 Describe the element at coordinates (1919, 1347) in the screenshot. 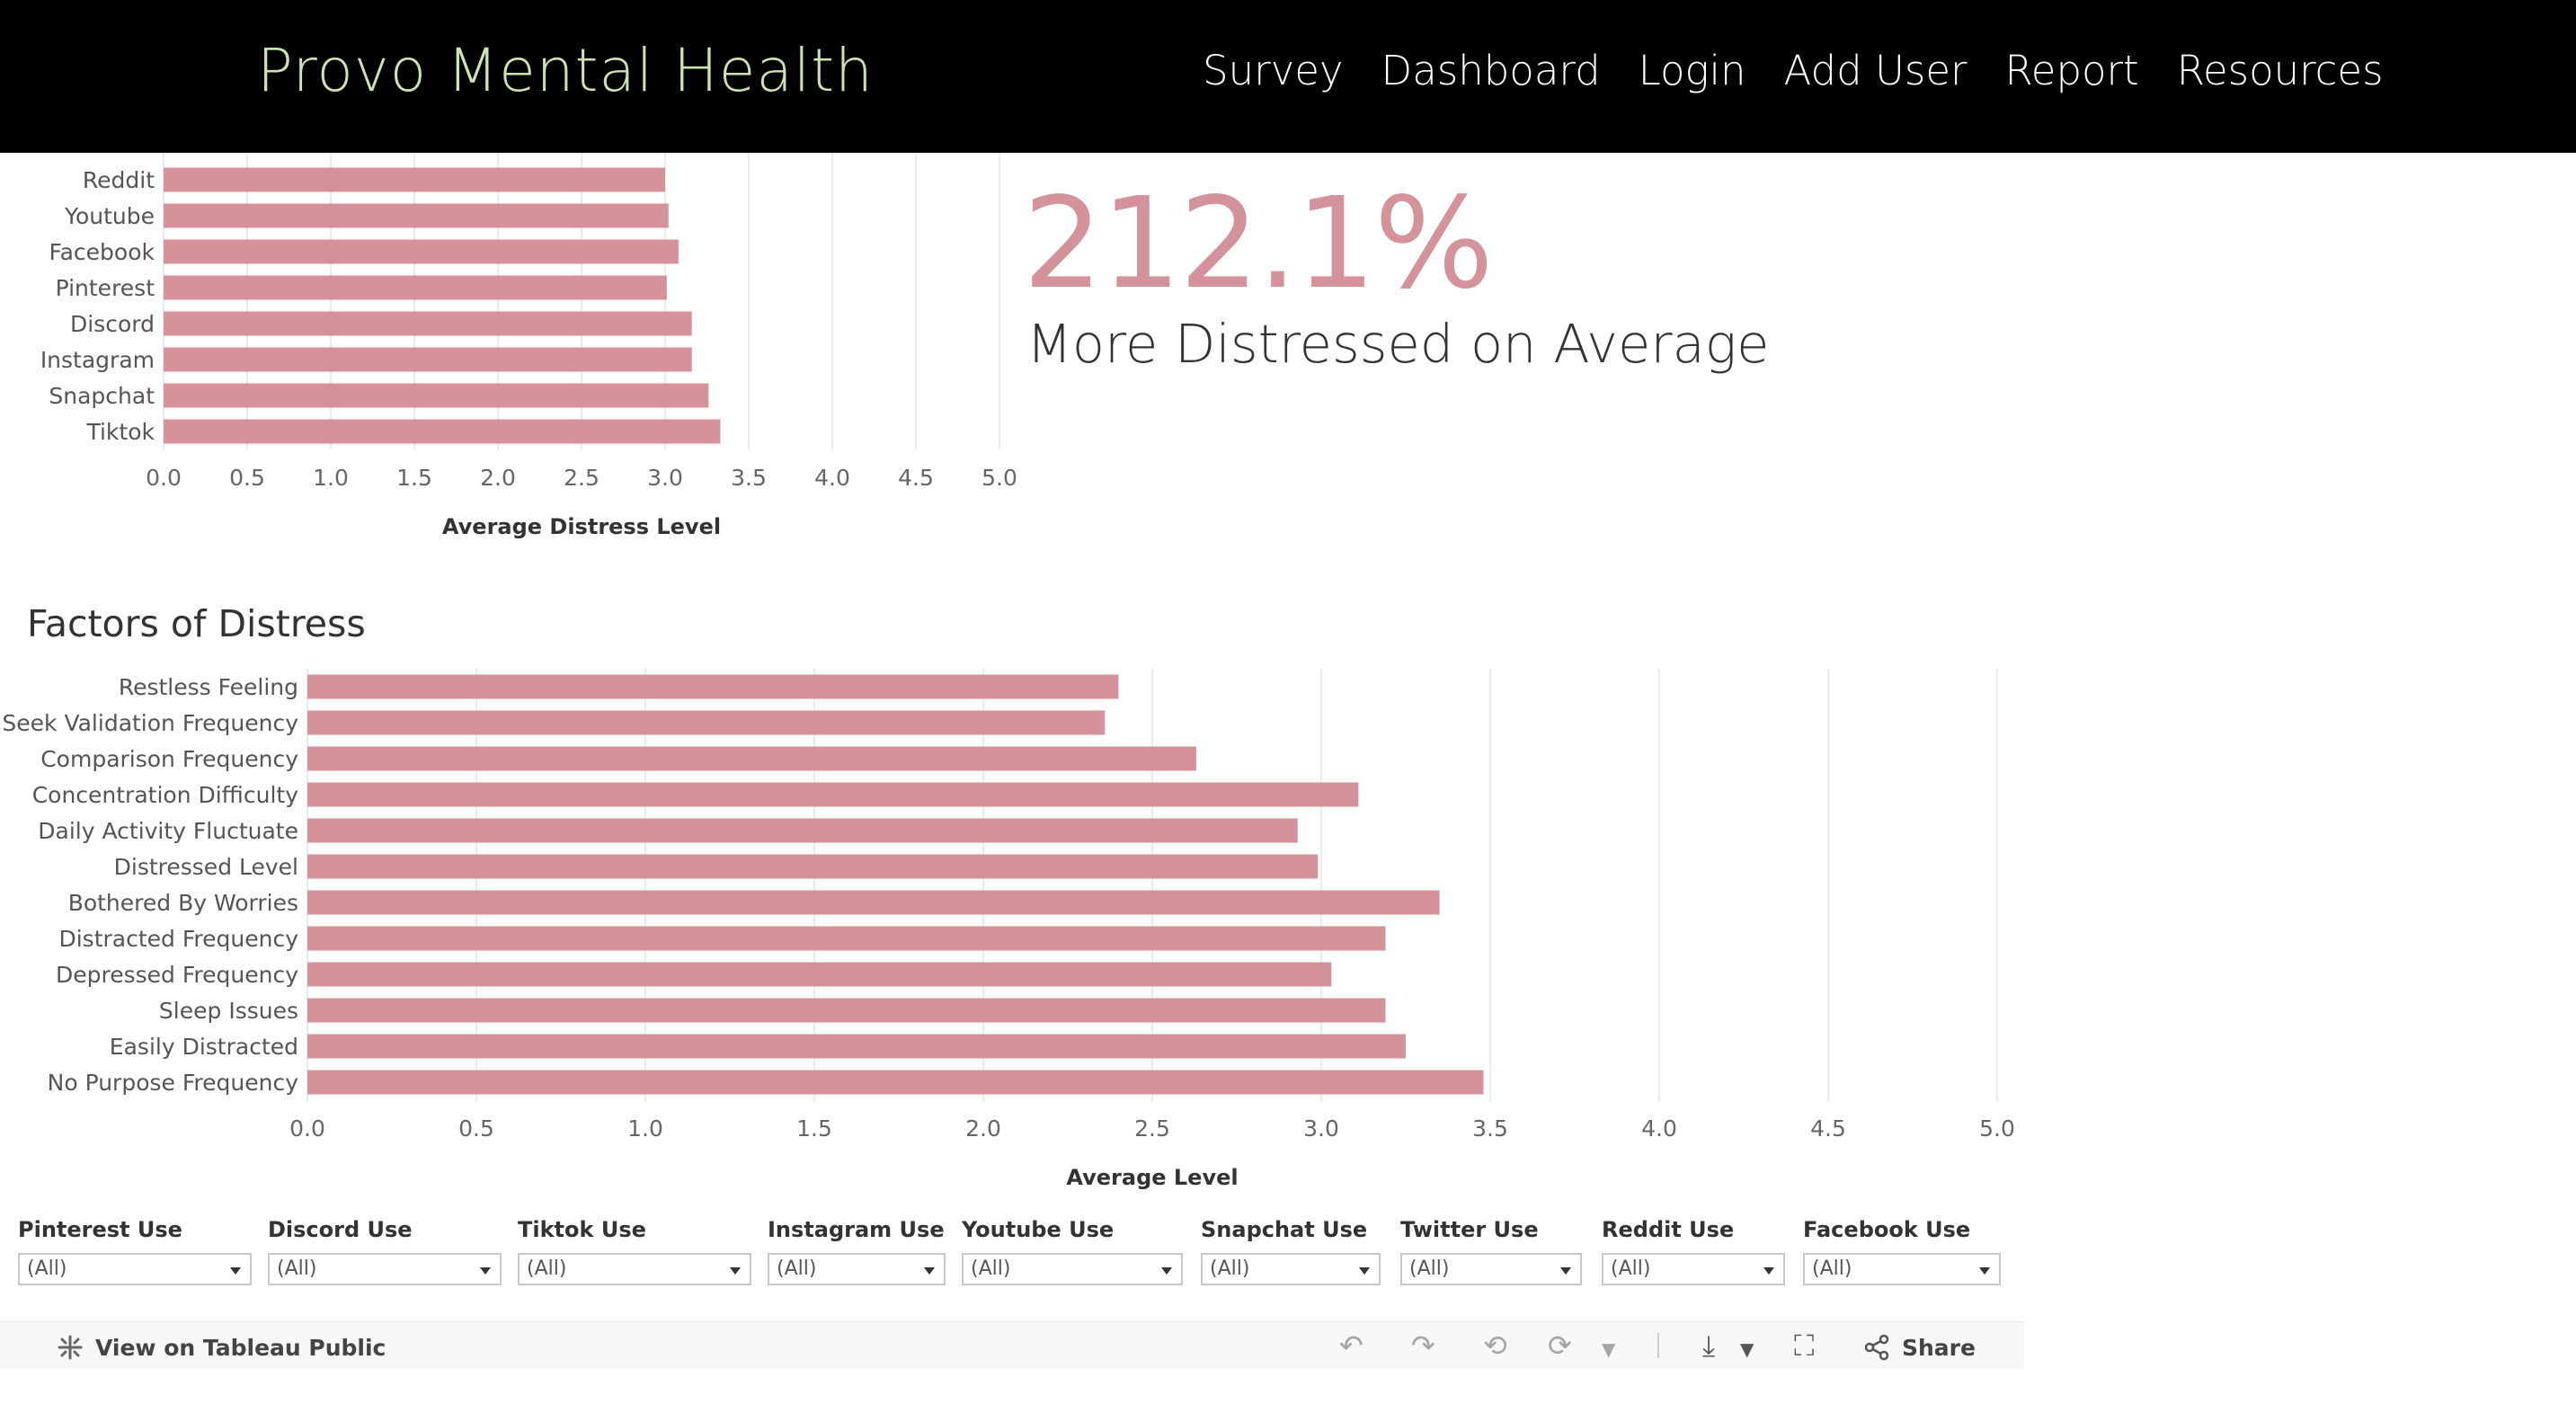

I see `share-button: Share` at that location.